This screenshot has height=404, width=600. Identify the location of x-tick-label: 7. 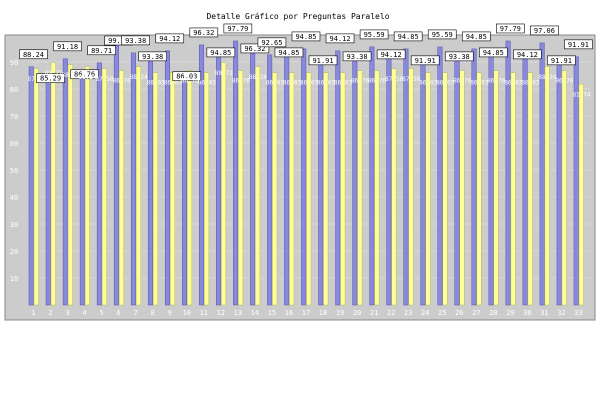
(136, 313).